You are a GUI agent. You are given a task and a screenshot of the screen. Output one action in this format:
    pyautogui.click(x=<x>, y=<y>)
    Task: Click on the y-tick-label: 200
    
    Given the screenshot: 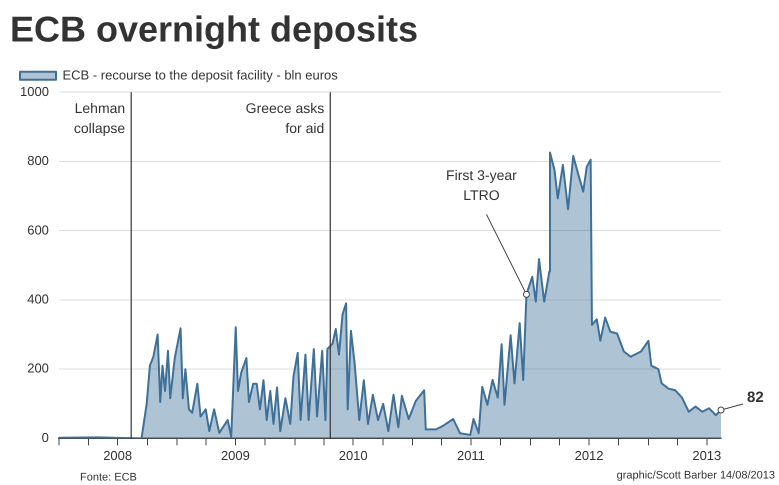 What is the action you would take?
    pyautogui.click(x=38, y=368)
    